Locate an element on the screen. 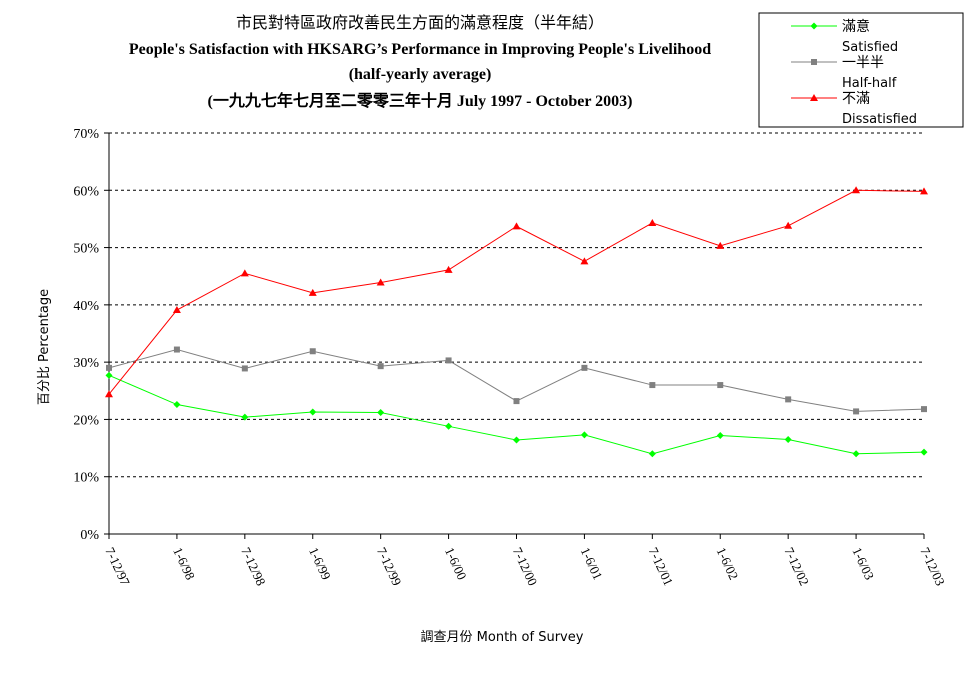 The image size is (977, 681). x-tick-label: 1-6/03 is located at coordinates (863, 563).